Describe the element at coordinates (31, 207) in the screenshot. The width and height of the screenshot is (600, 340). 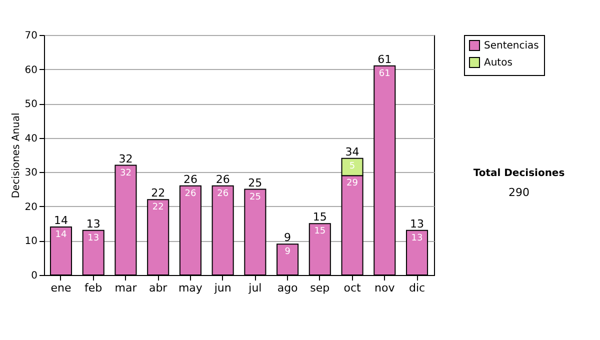
I see `y-tick-label: 20` at that location.